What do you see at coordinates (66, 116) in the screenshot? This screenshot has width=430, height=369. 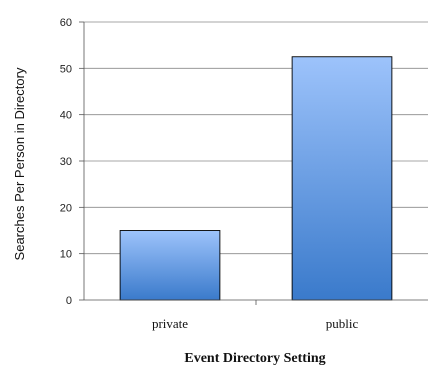 I see `y-tick-label: 40` at bounding box center [66, 116].